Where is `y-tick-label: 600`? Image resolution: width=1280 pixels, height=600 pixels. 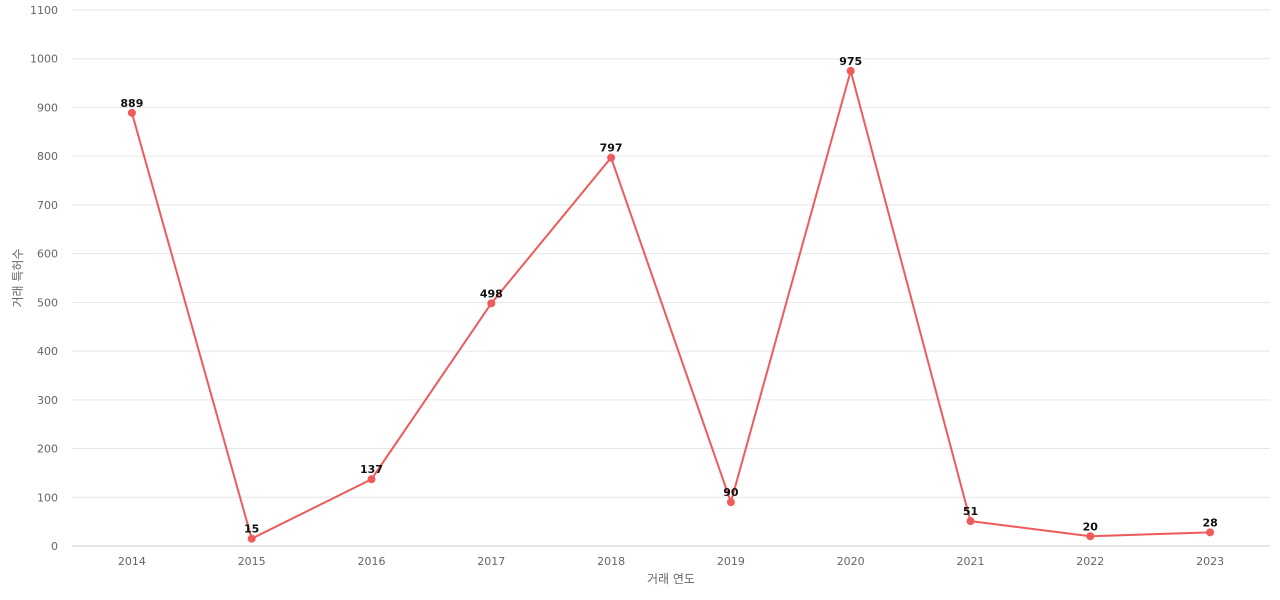
y-tick-label: 600 is located at coordinates (47, 254).